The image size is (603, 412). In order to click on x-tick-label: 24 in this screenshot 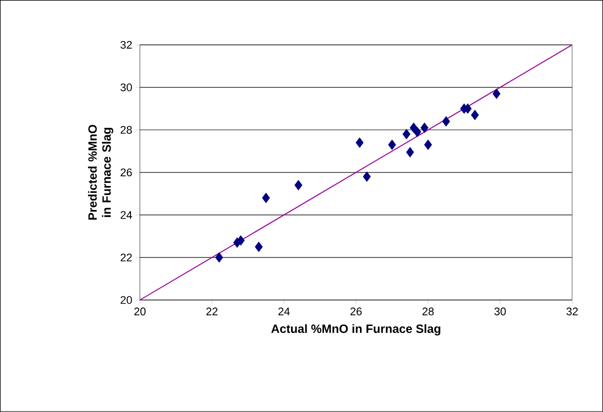, I will do `click(284, 312)`.